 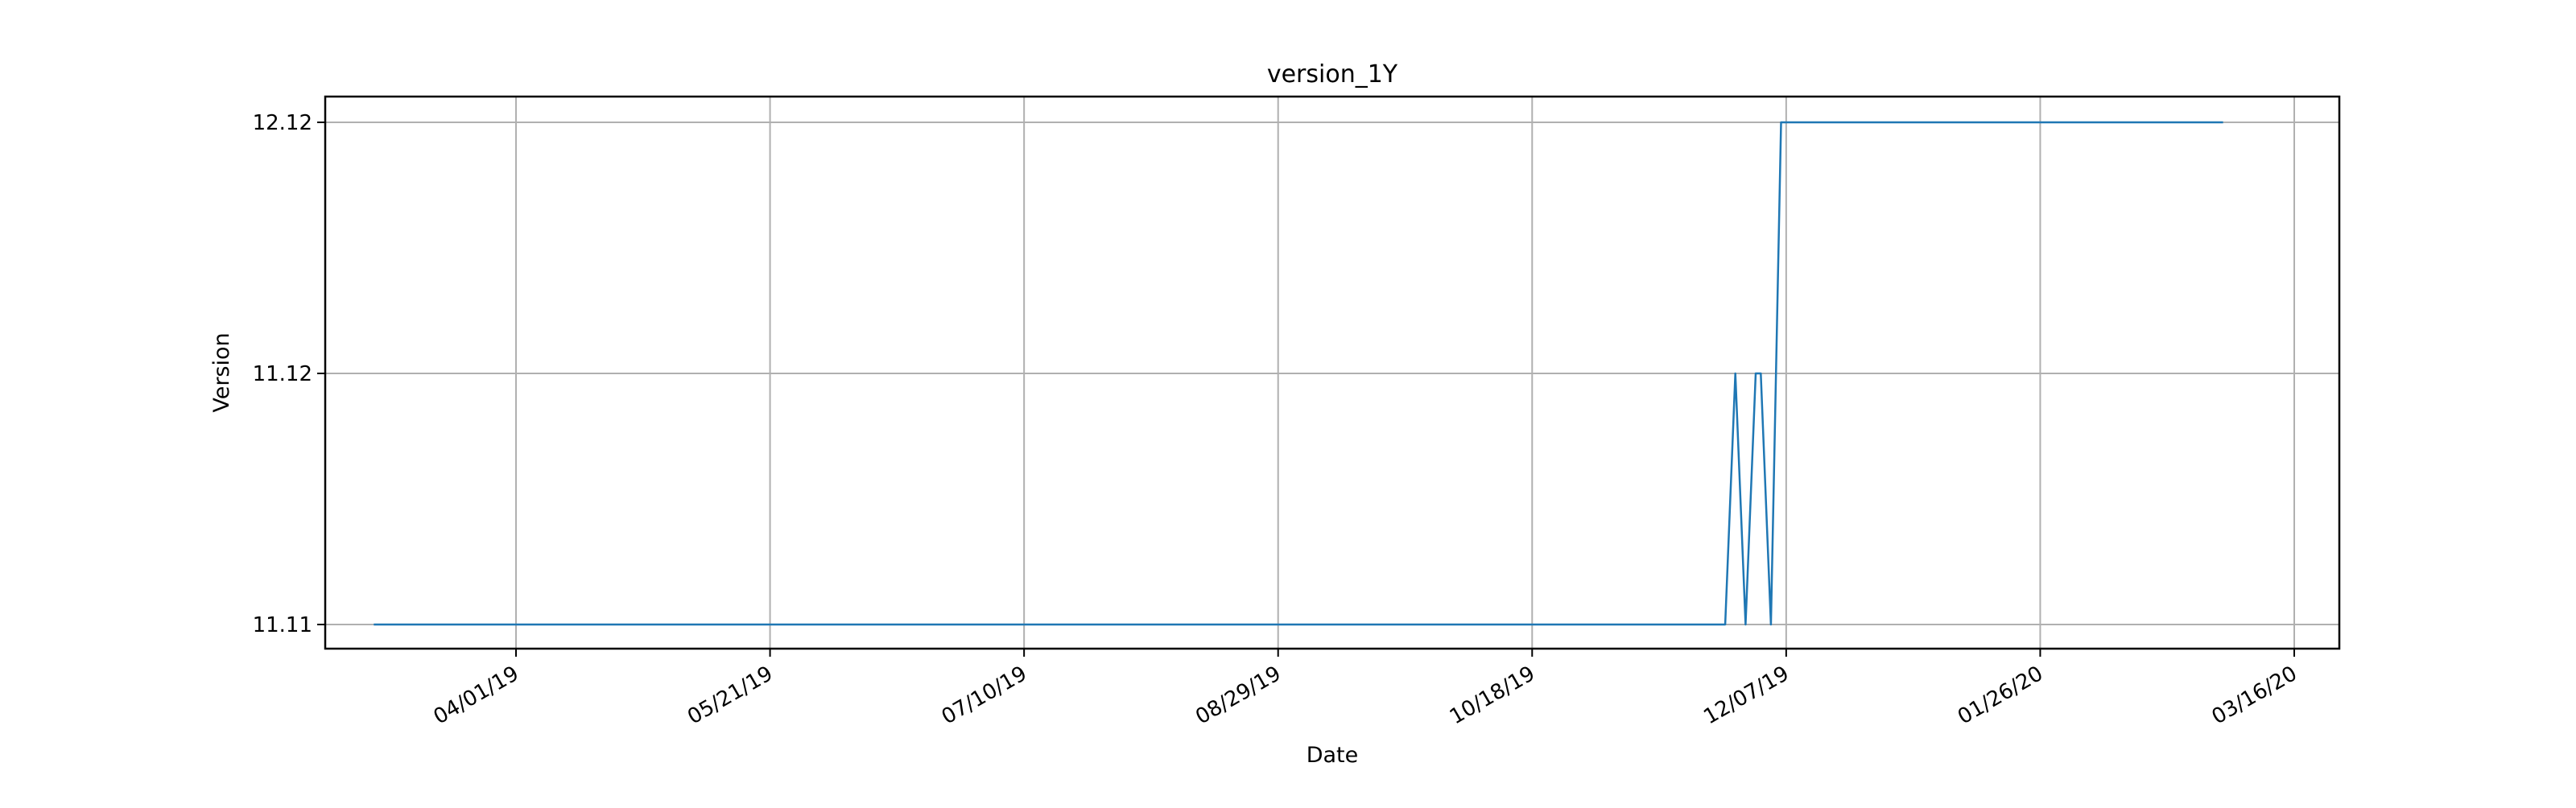 What do you see at coordinates (282, 123) in the screenshot?
I see `y-tick-label: 12.12` at bounding box center [282, 123].